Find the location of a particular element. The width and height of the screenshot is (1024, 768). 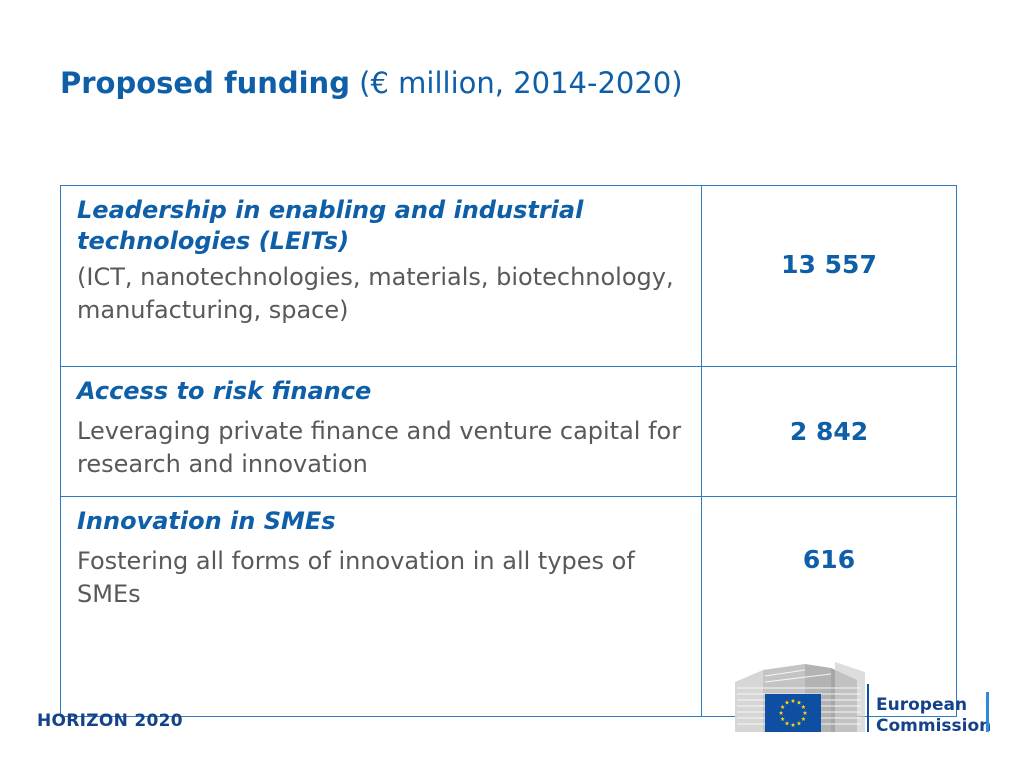

row-amount: 2 842 is located at coordinates (829, 431).